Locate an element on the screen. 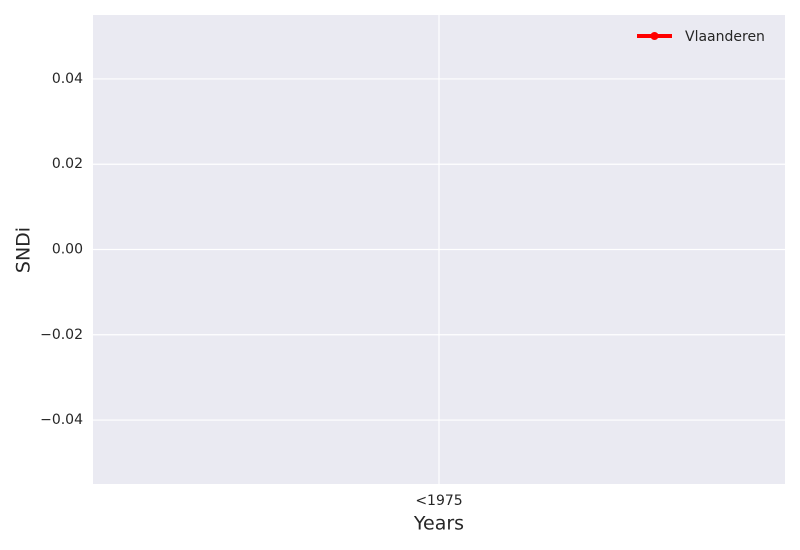  y-tick-label: 0.04 is located at coordinates (67, 79).